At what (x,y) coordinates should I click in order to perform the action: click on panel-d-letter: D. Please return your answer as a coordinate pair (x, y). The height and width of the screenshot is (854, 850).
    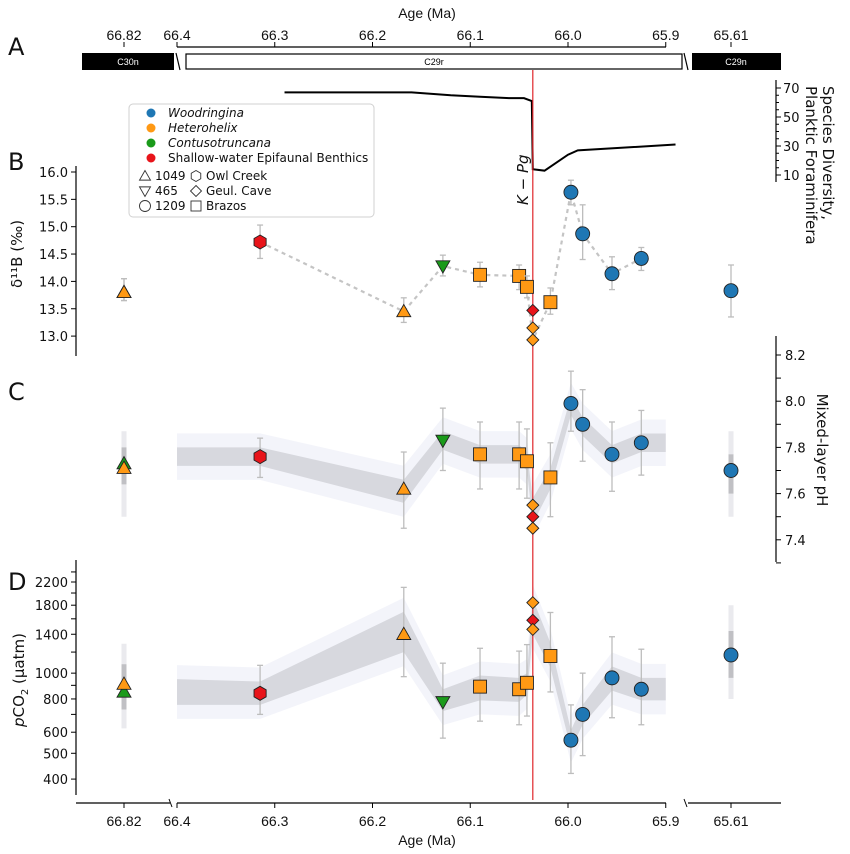
    Looking at the image, I should click on (17, 582).